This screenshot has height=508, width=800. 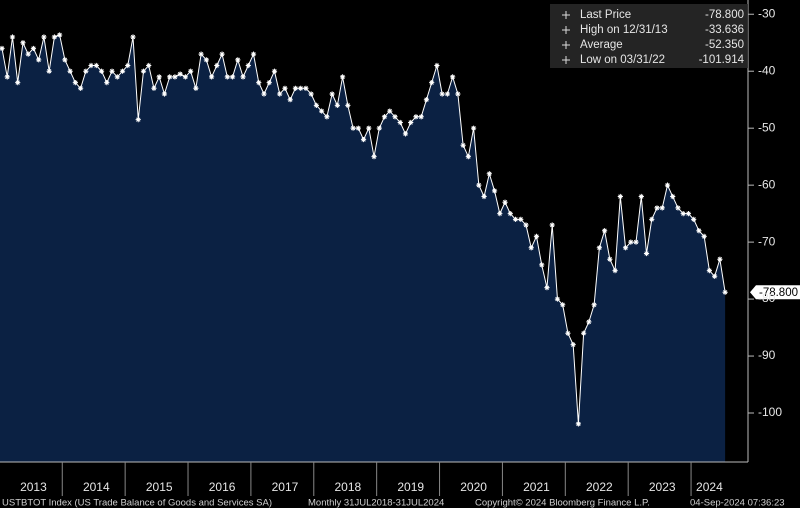 What do you see at coordinates (767, 355) in the screenshot?
I see `y-tick-label: -90` at bounding box center [767, 355].